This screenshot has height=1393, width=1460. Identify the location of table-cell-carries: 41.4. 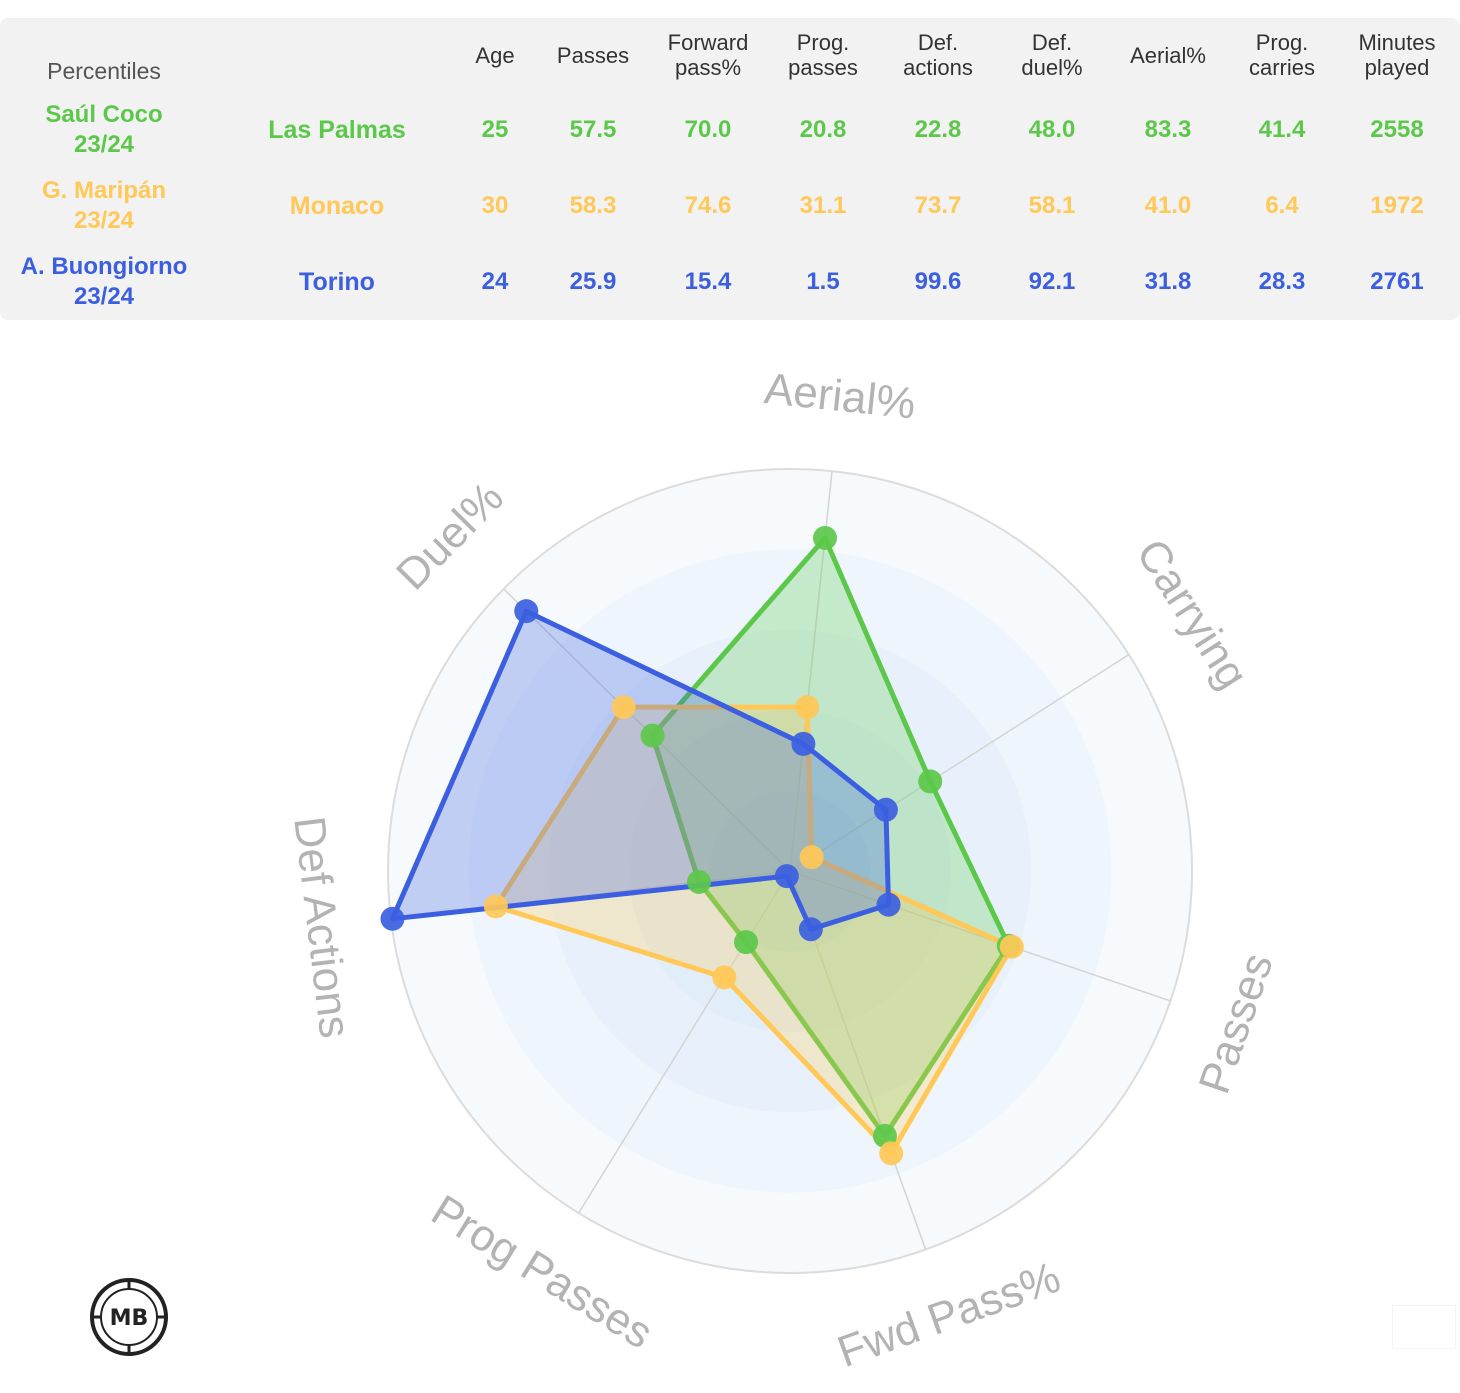
(1282, 129).